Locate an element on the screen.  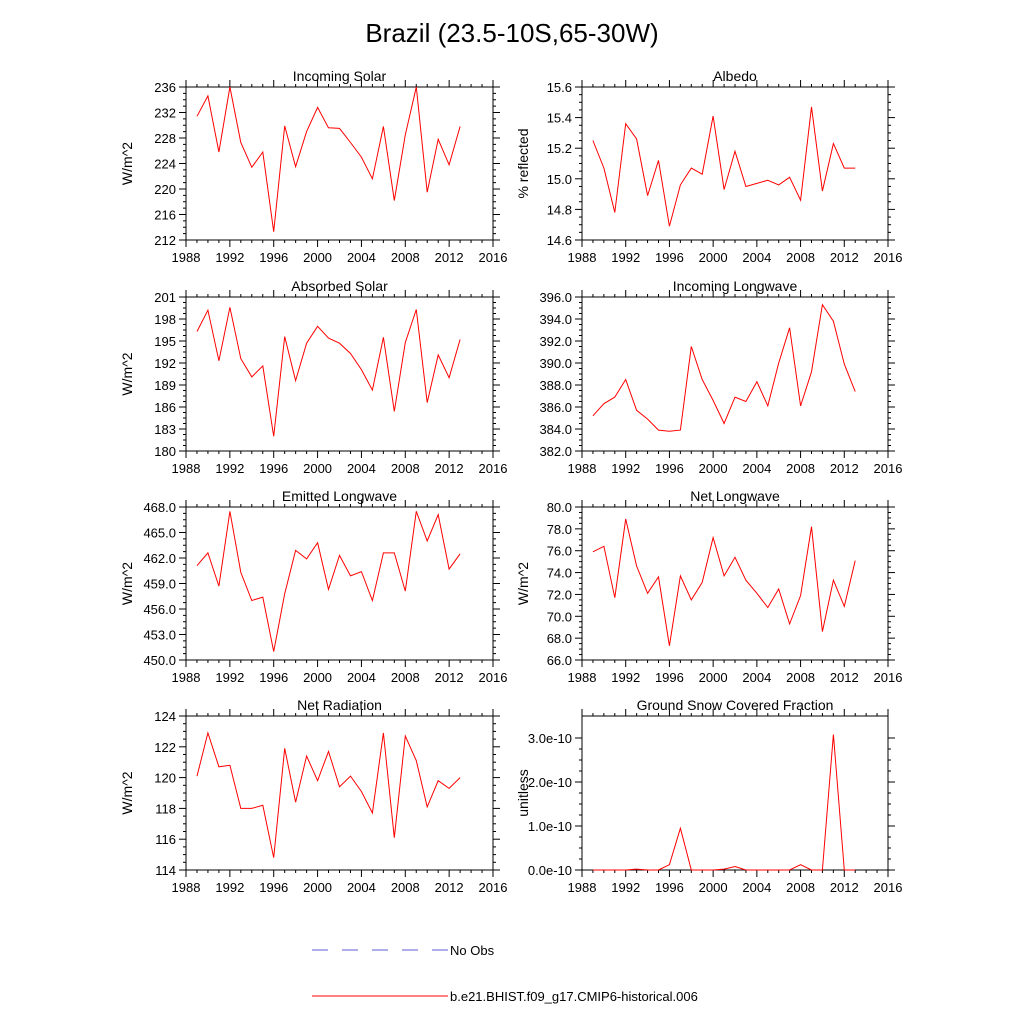
emitted-longwave-xtick-label: 2008 is located at coordinates (405, 677).